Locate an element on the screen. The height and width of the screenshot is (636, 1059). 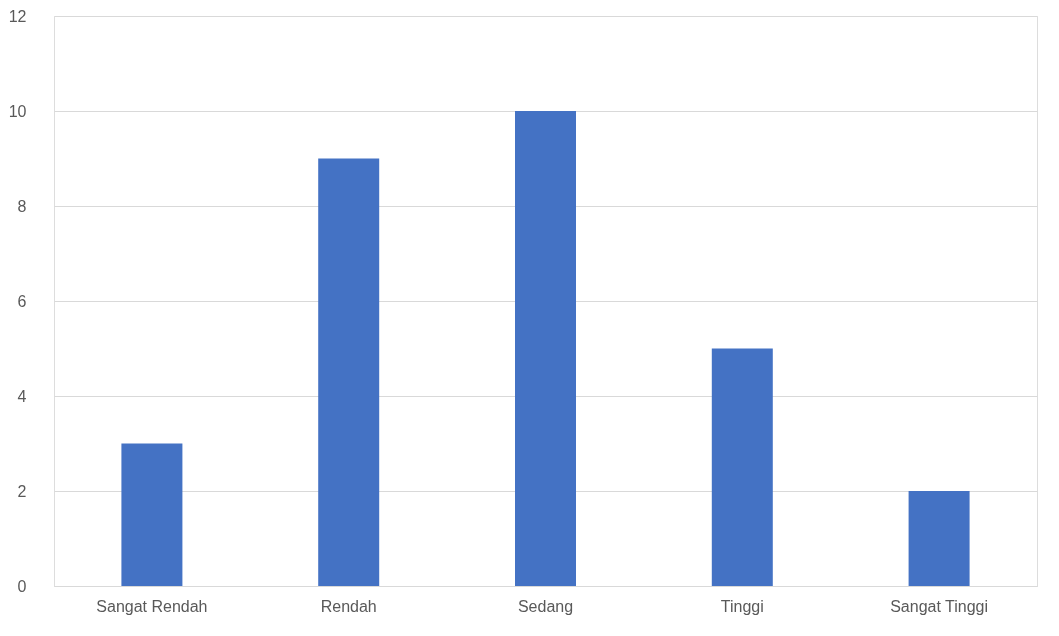
x-tick-label: Sedang is located at coordinates (545, 606).